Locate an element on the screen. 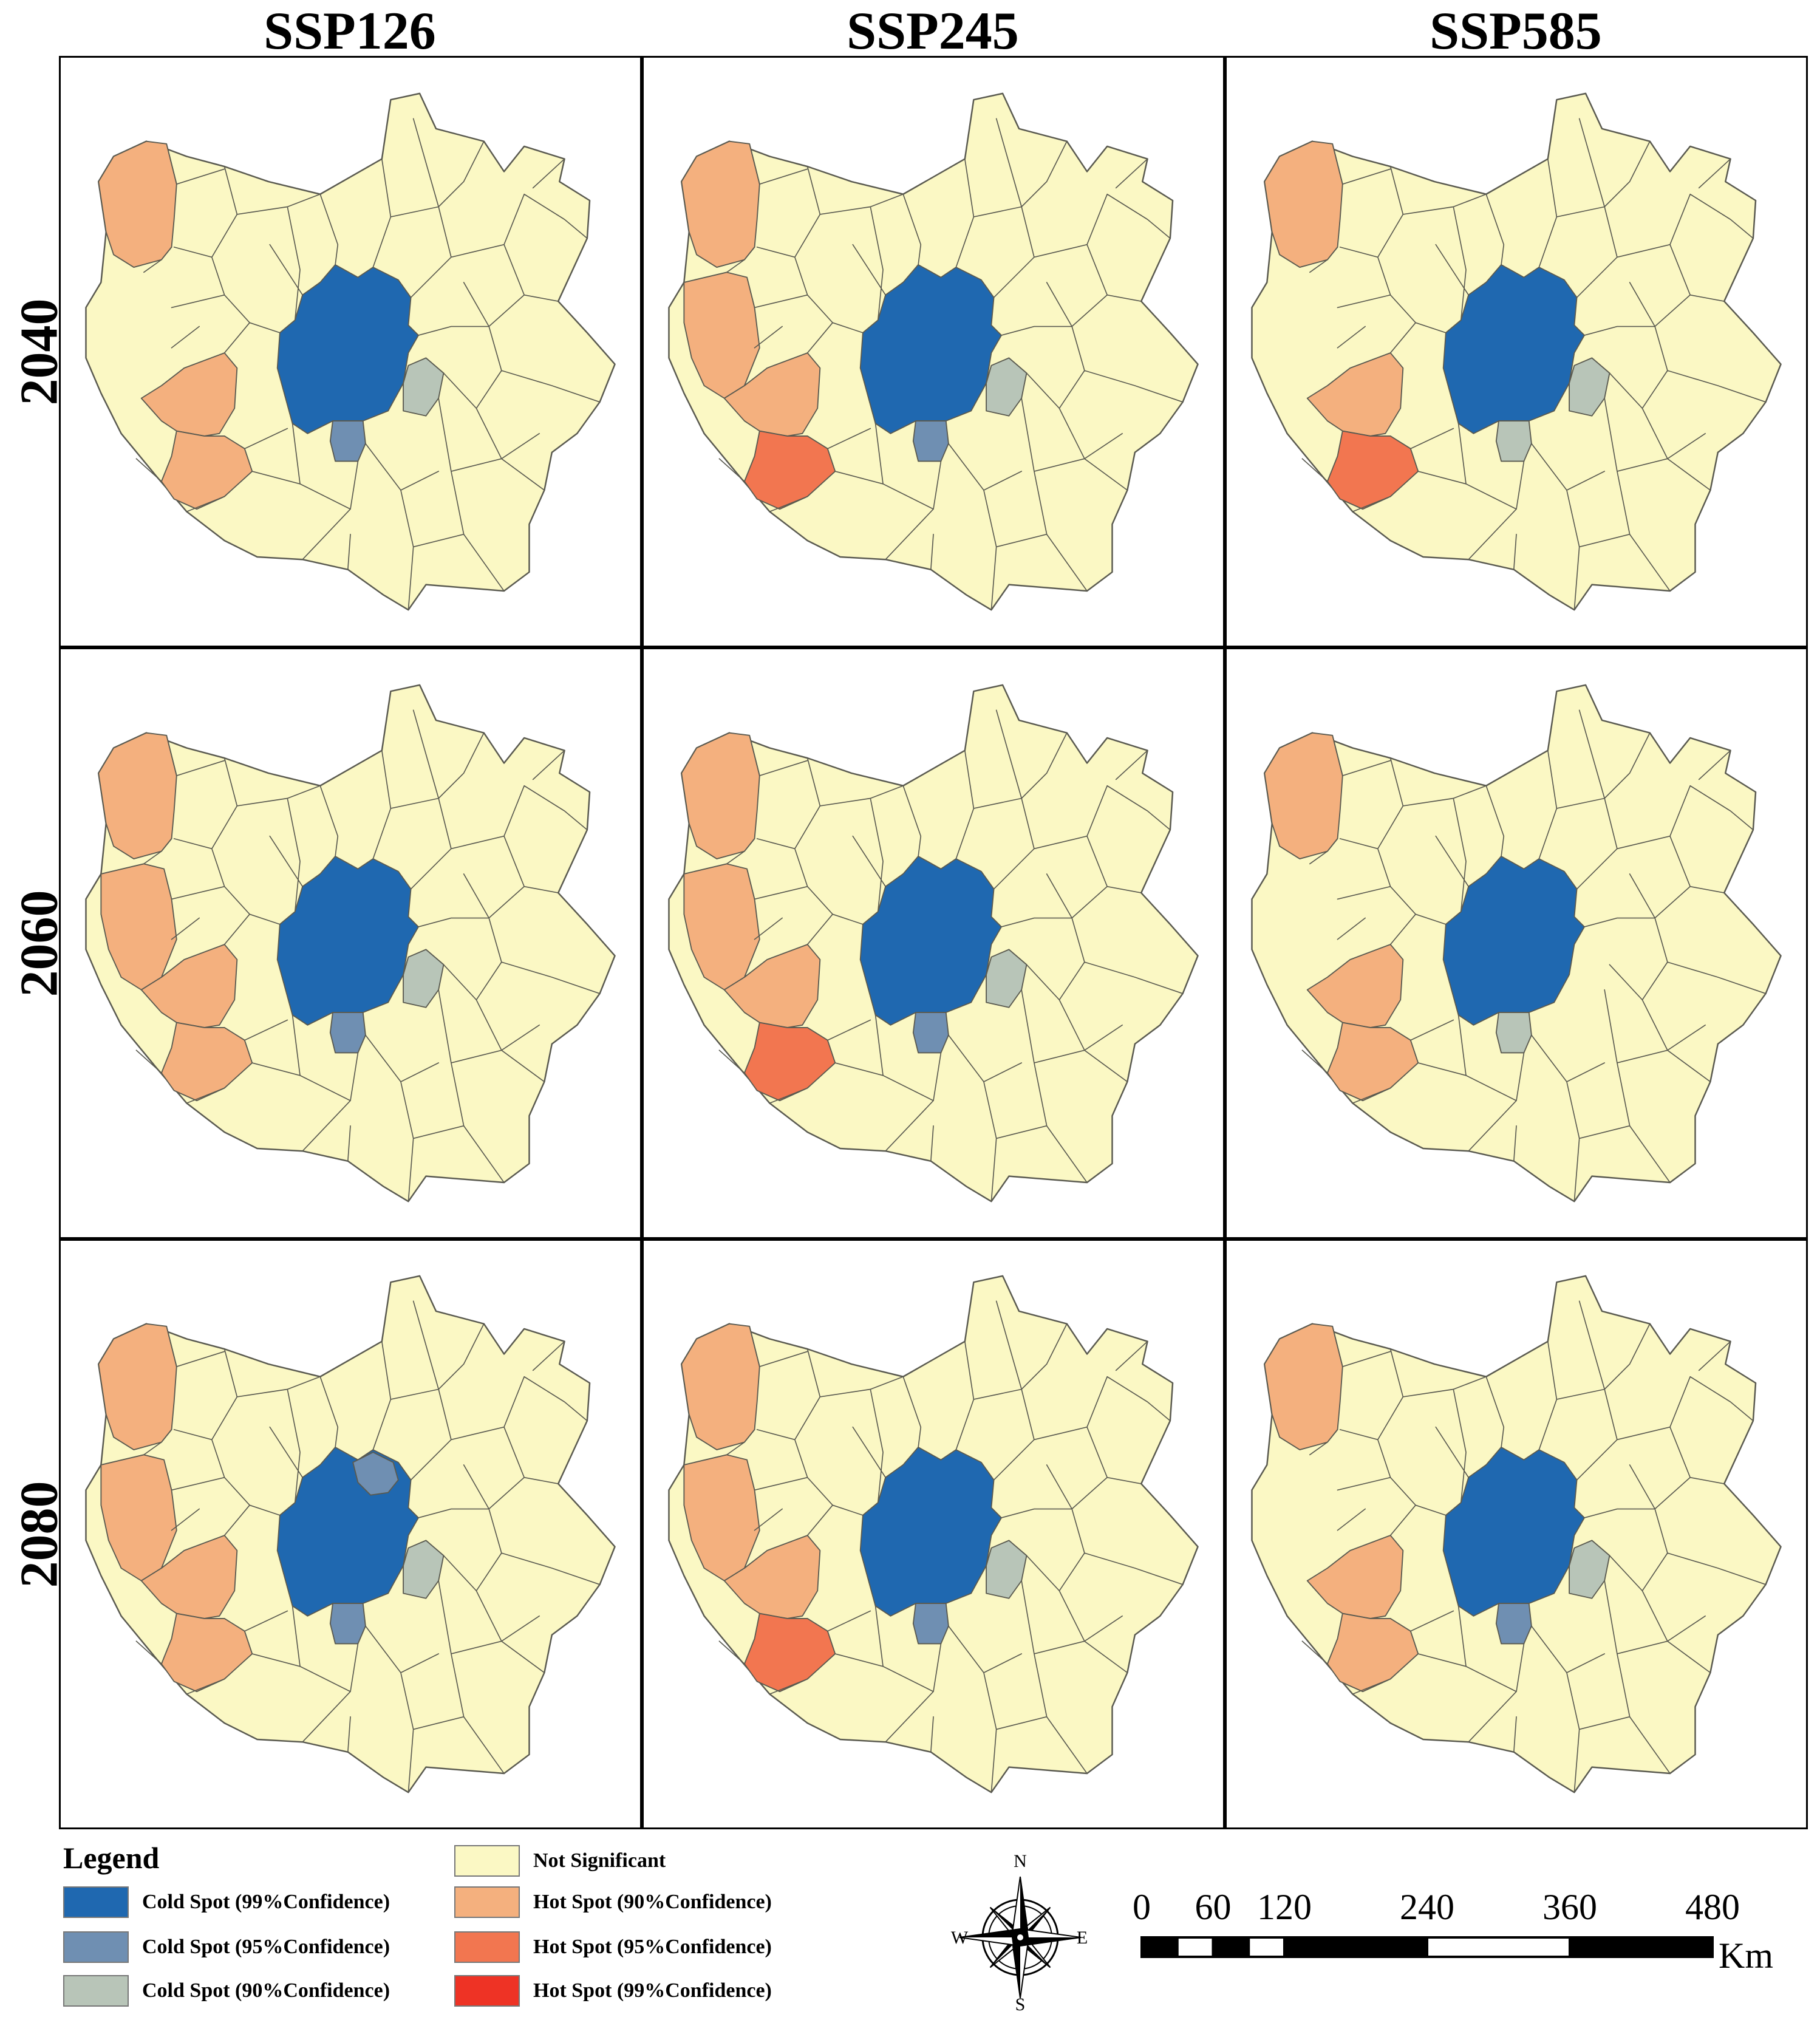 This screenshot has height=2020, width=1820. map-2060-ssp126 is located at coordinates (350, 943).